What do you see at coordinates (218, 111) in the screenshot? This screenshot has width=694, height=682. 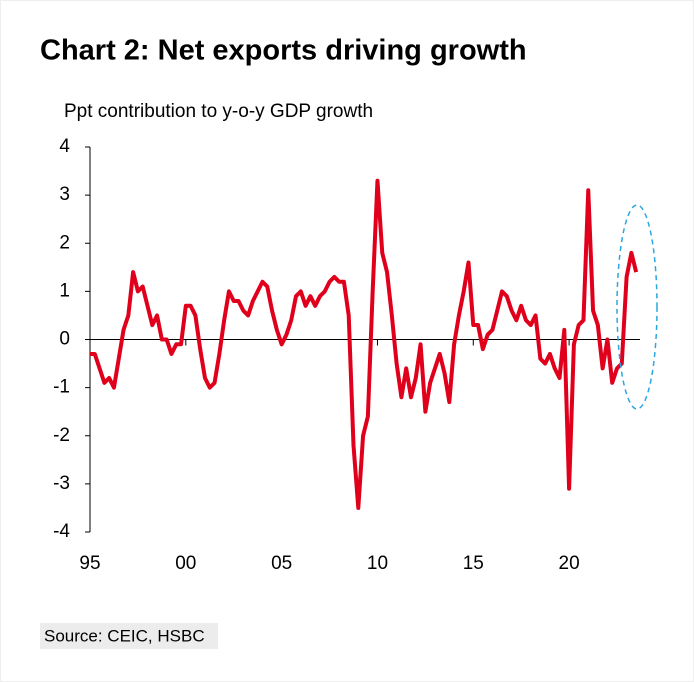 I see `y-axis-label: Ppt contribution to y-o-y GDP growth` at bounding box center [218, 111].